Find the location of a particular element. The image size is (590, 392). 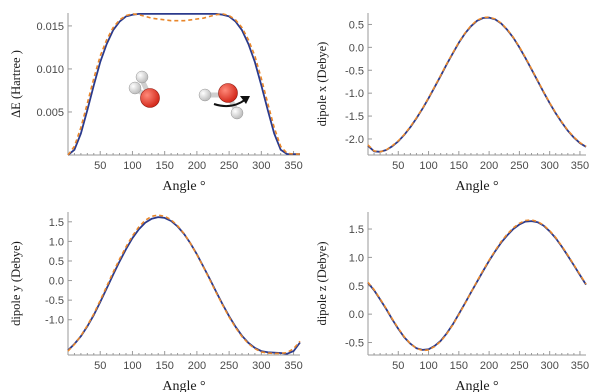

y-tick-label: -2.0 is located at coordinates (354, 140).